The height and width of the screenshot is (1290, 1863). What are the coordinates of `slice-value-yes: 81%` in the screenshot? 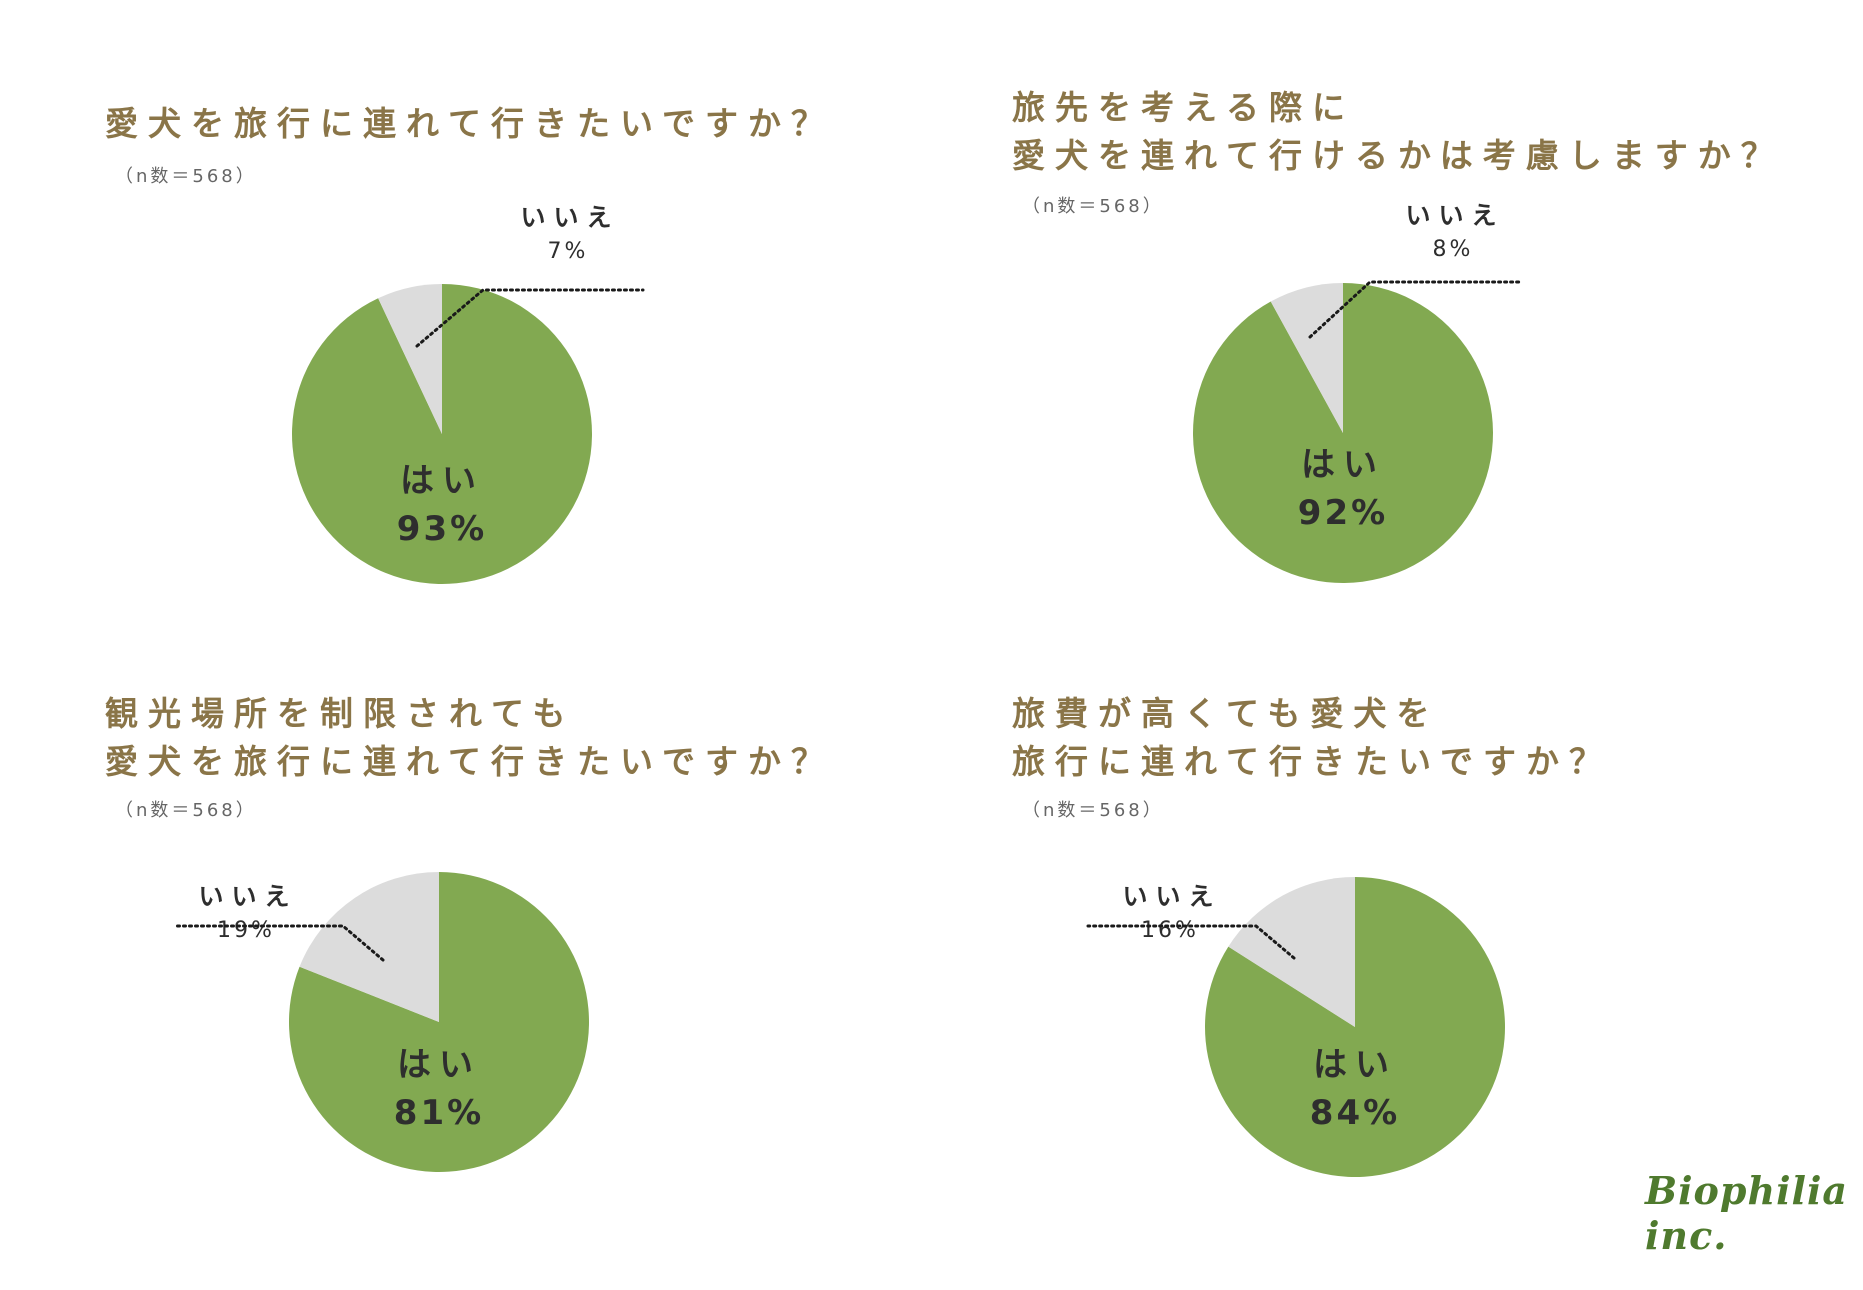 It's located at (439, 1113).